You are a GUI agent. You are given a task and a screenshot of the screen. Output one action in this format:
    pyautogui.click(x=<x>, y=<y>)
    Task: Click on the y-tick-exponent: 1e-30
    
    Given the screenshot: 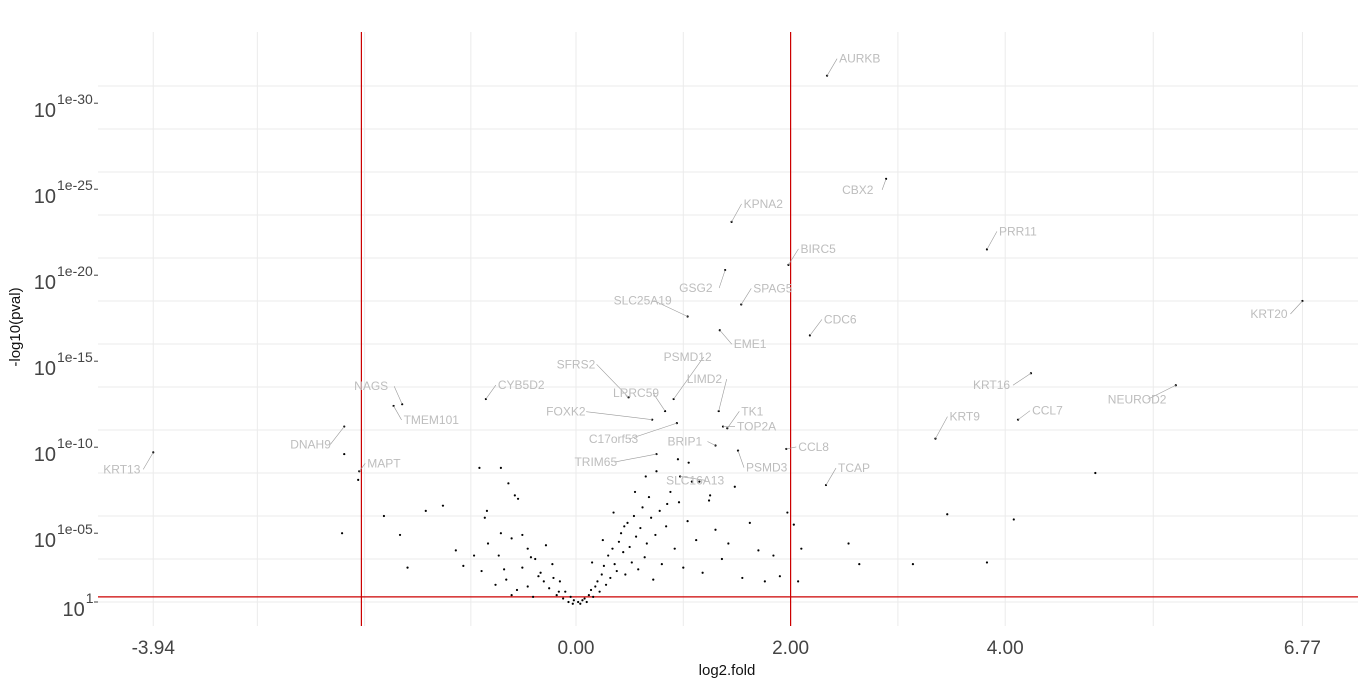 What is the action you would take?
    pyautogui.click(x=75, y=99)
    